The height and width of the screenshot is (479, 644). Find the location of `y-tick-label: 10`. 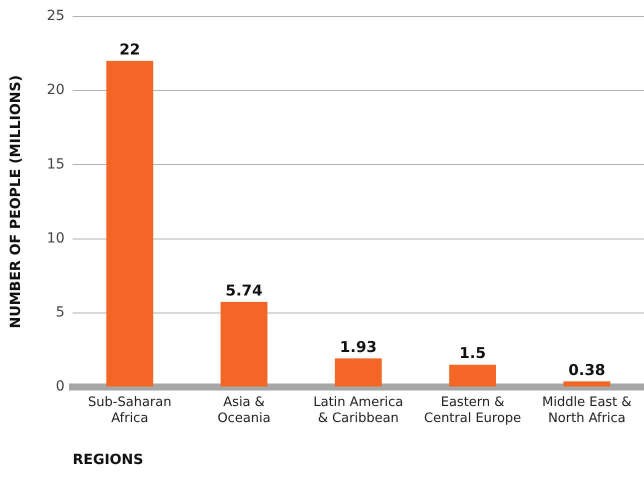

y-tick-label: 10 is located at coordinates (55, 238).